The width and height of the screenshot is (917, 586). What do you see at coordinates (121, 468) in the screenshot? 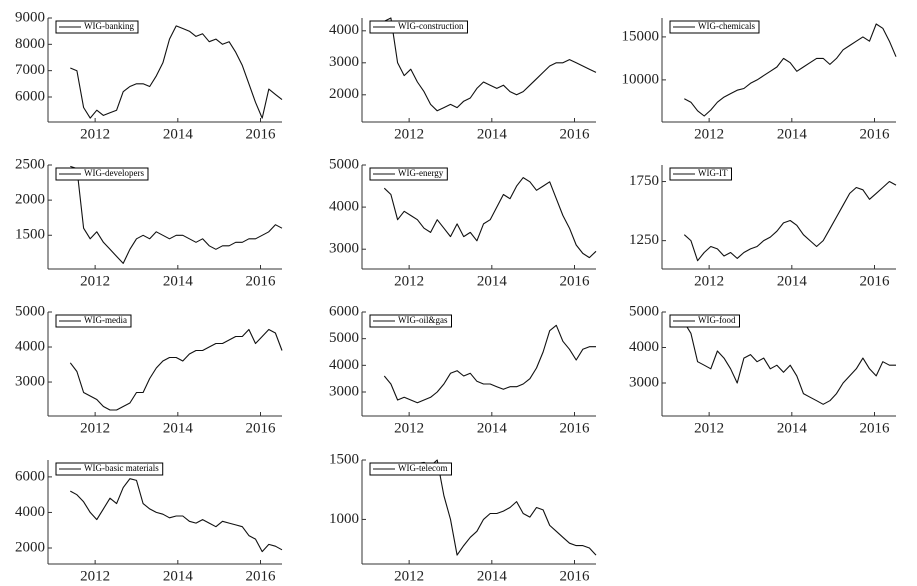
I see `legend-label: WIG-basic materials` at bounding box center [121, 468].